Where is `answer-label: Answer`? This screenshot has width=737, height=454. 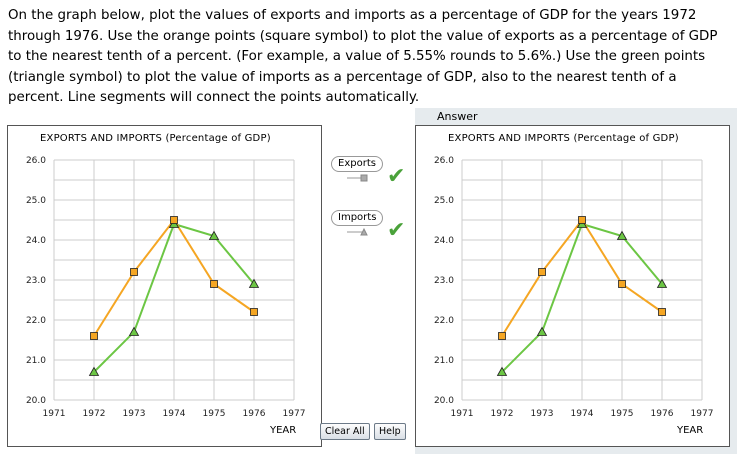 answer-label: Answer is located at coordinates (457, 116).